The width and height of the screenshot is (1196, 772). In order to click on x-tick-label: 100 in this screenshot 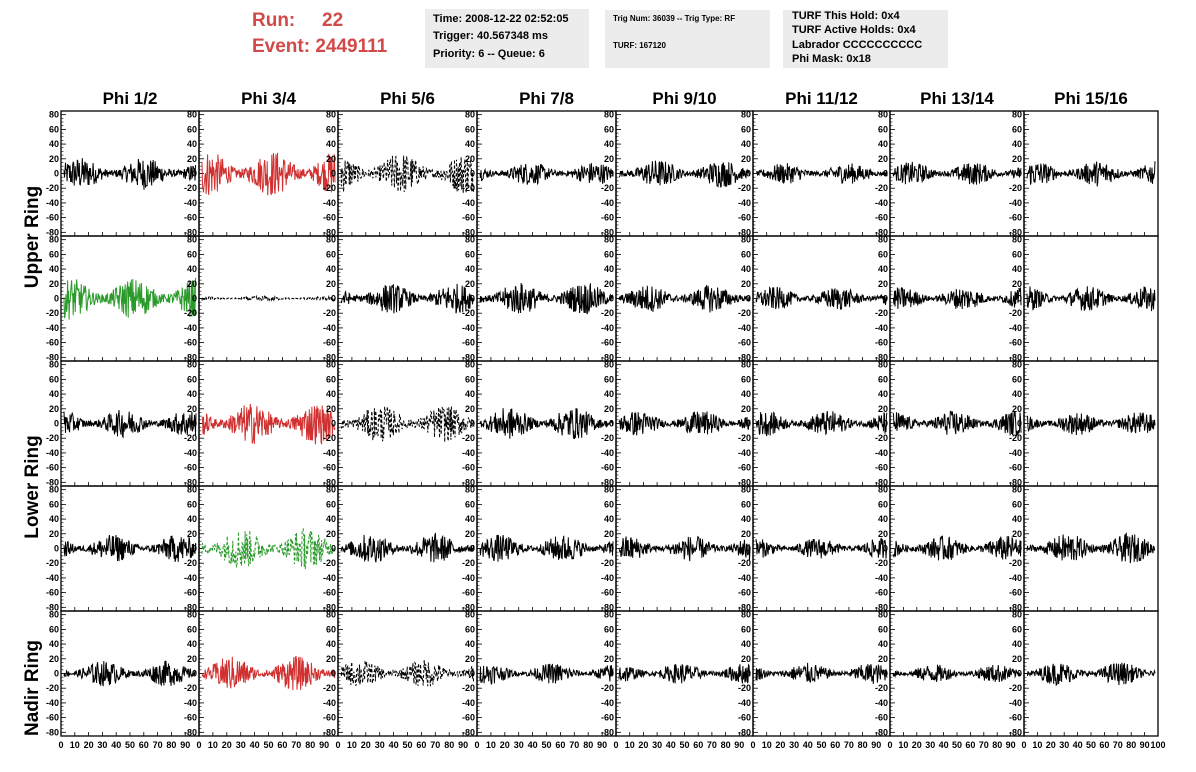, I will do `click(1157, 745)`.